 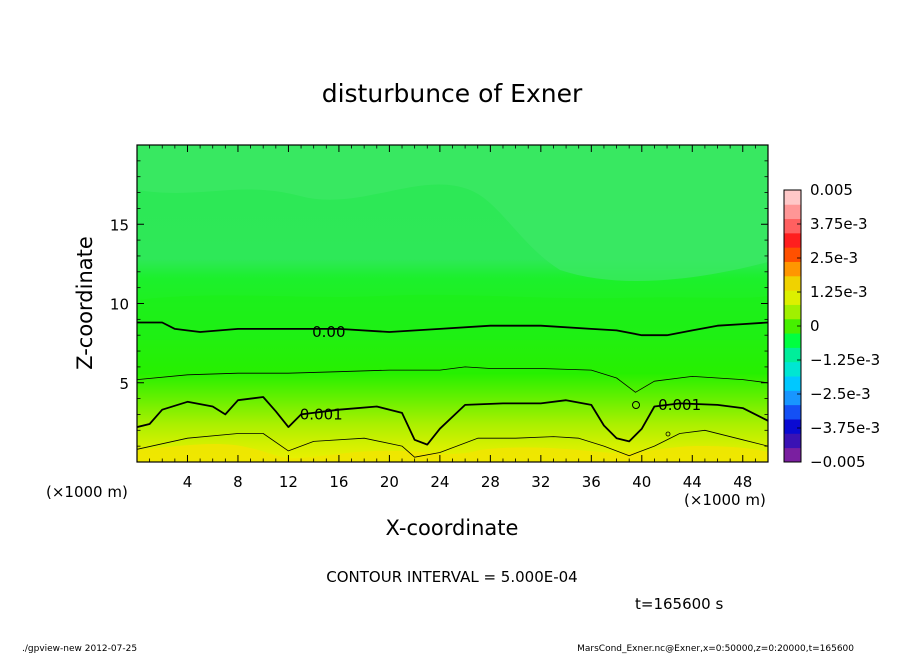 What do you see at coordinates (119, 305) in the screenshot?
I see `y-tick-label-1: 10` at bounding box center [119, 305].